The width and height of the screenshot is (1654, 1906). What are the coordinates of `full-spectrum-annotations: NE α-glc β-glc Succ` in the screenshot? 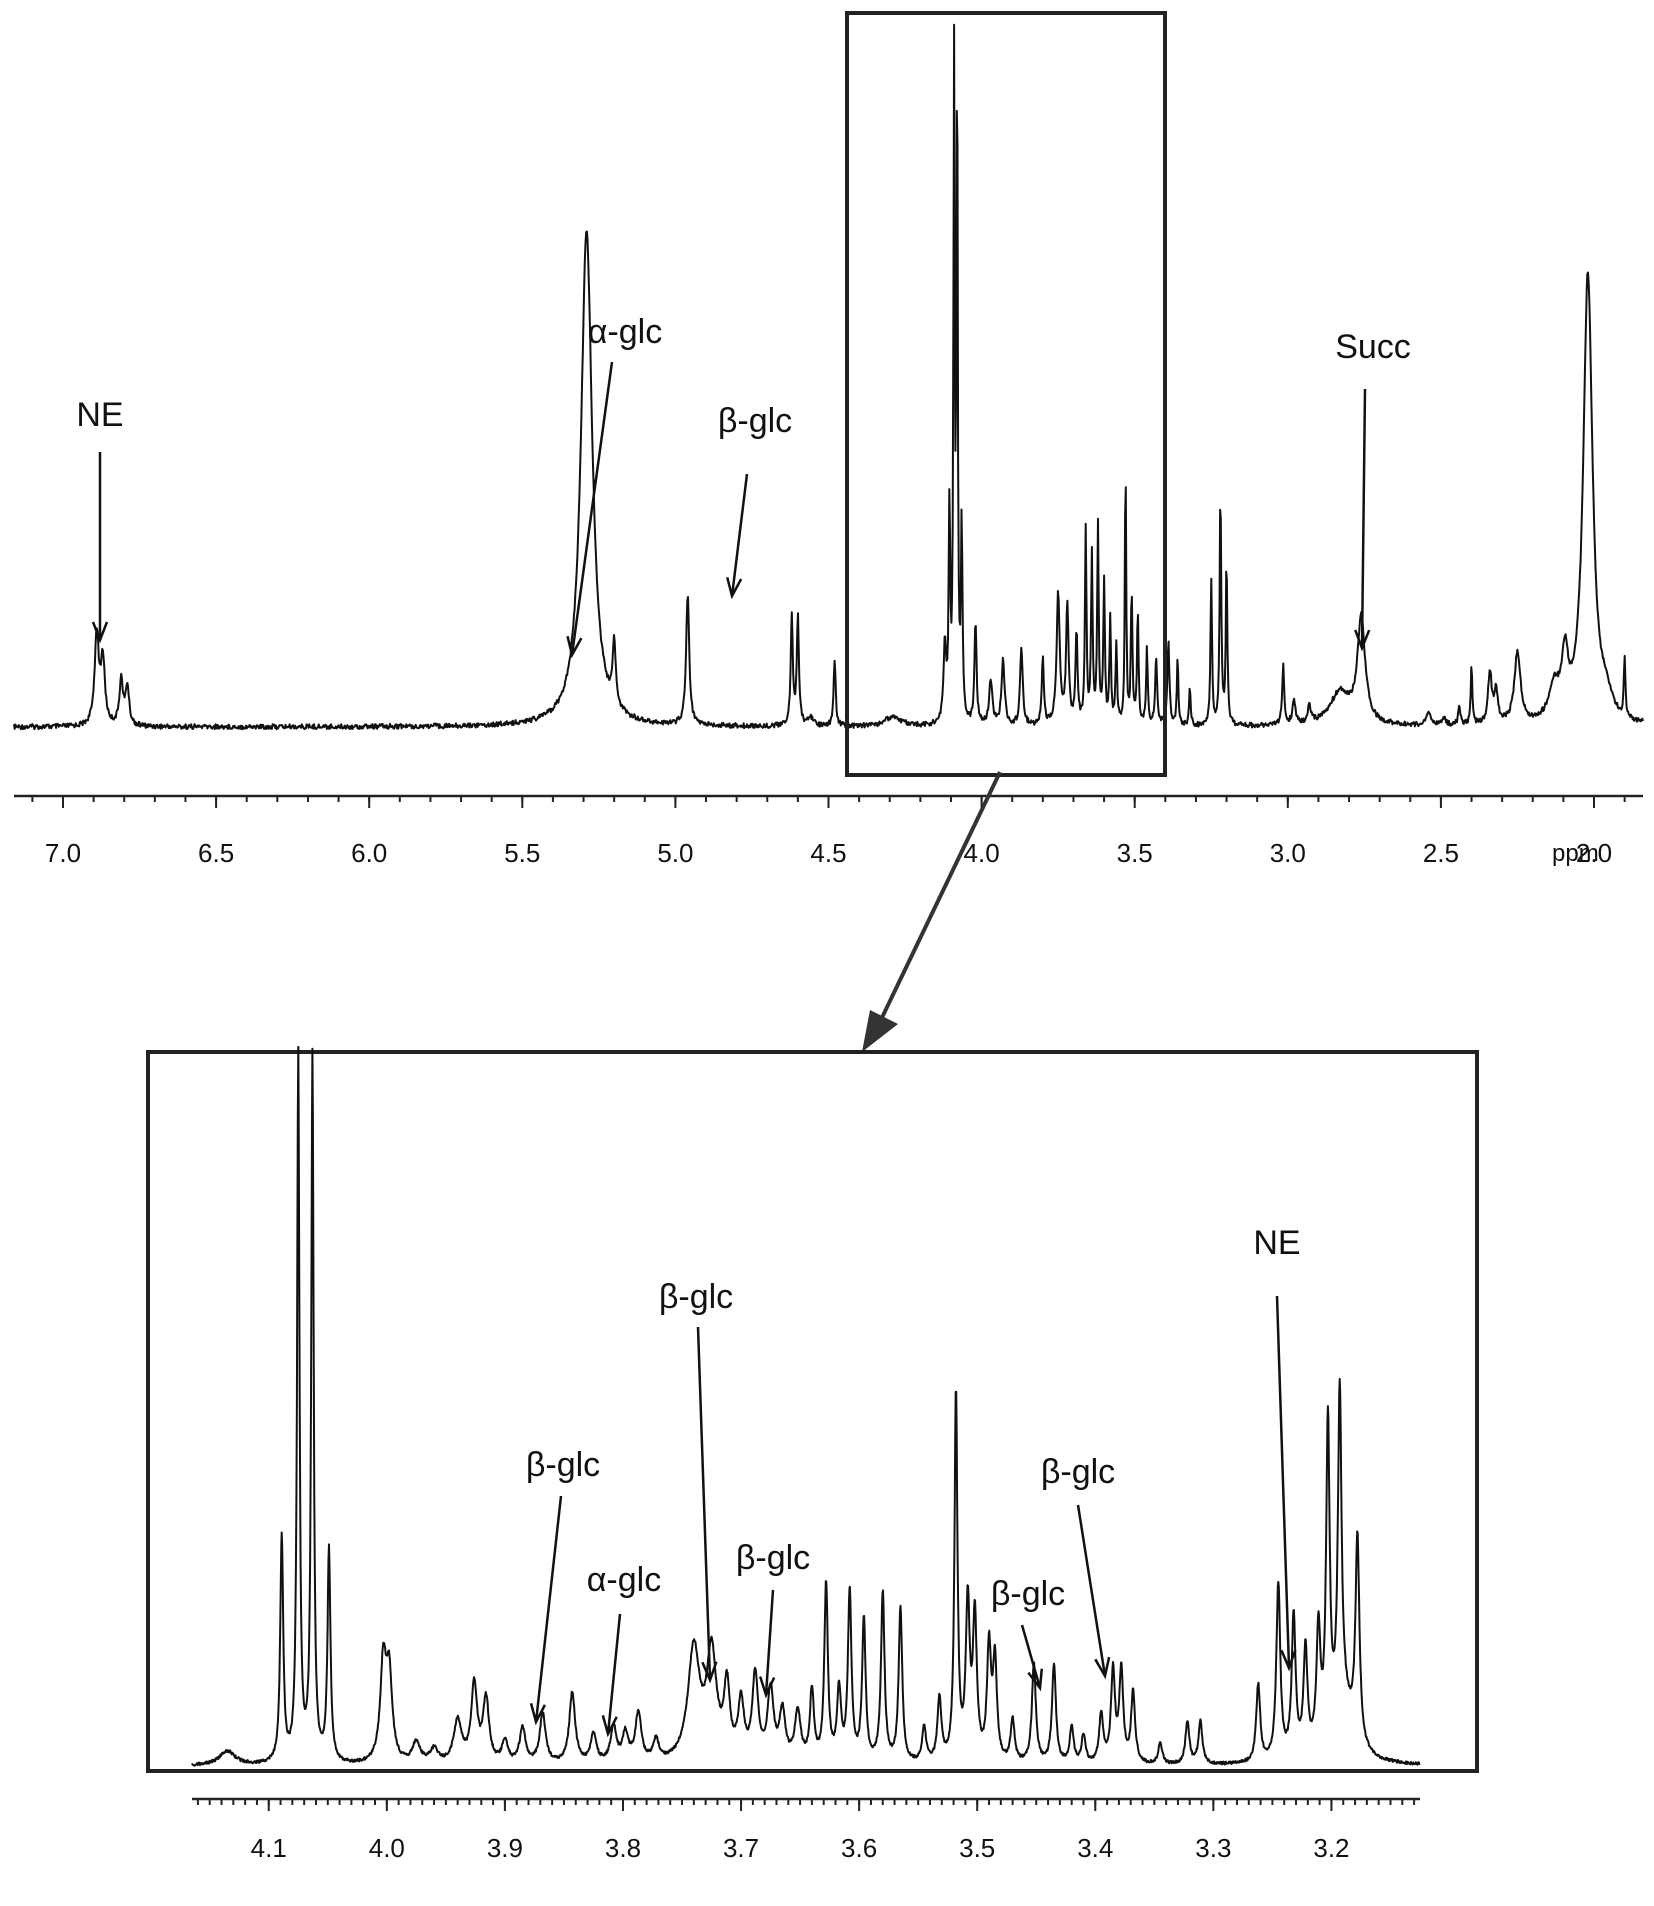 It's located at (743, 486).